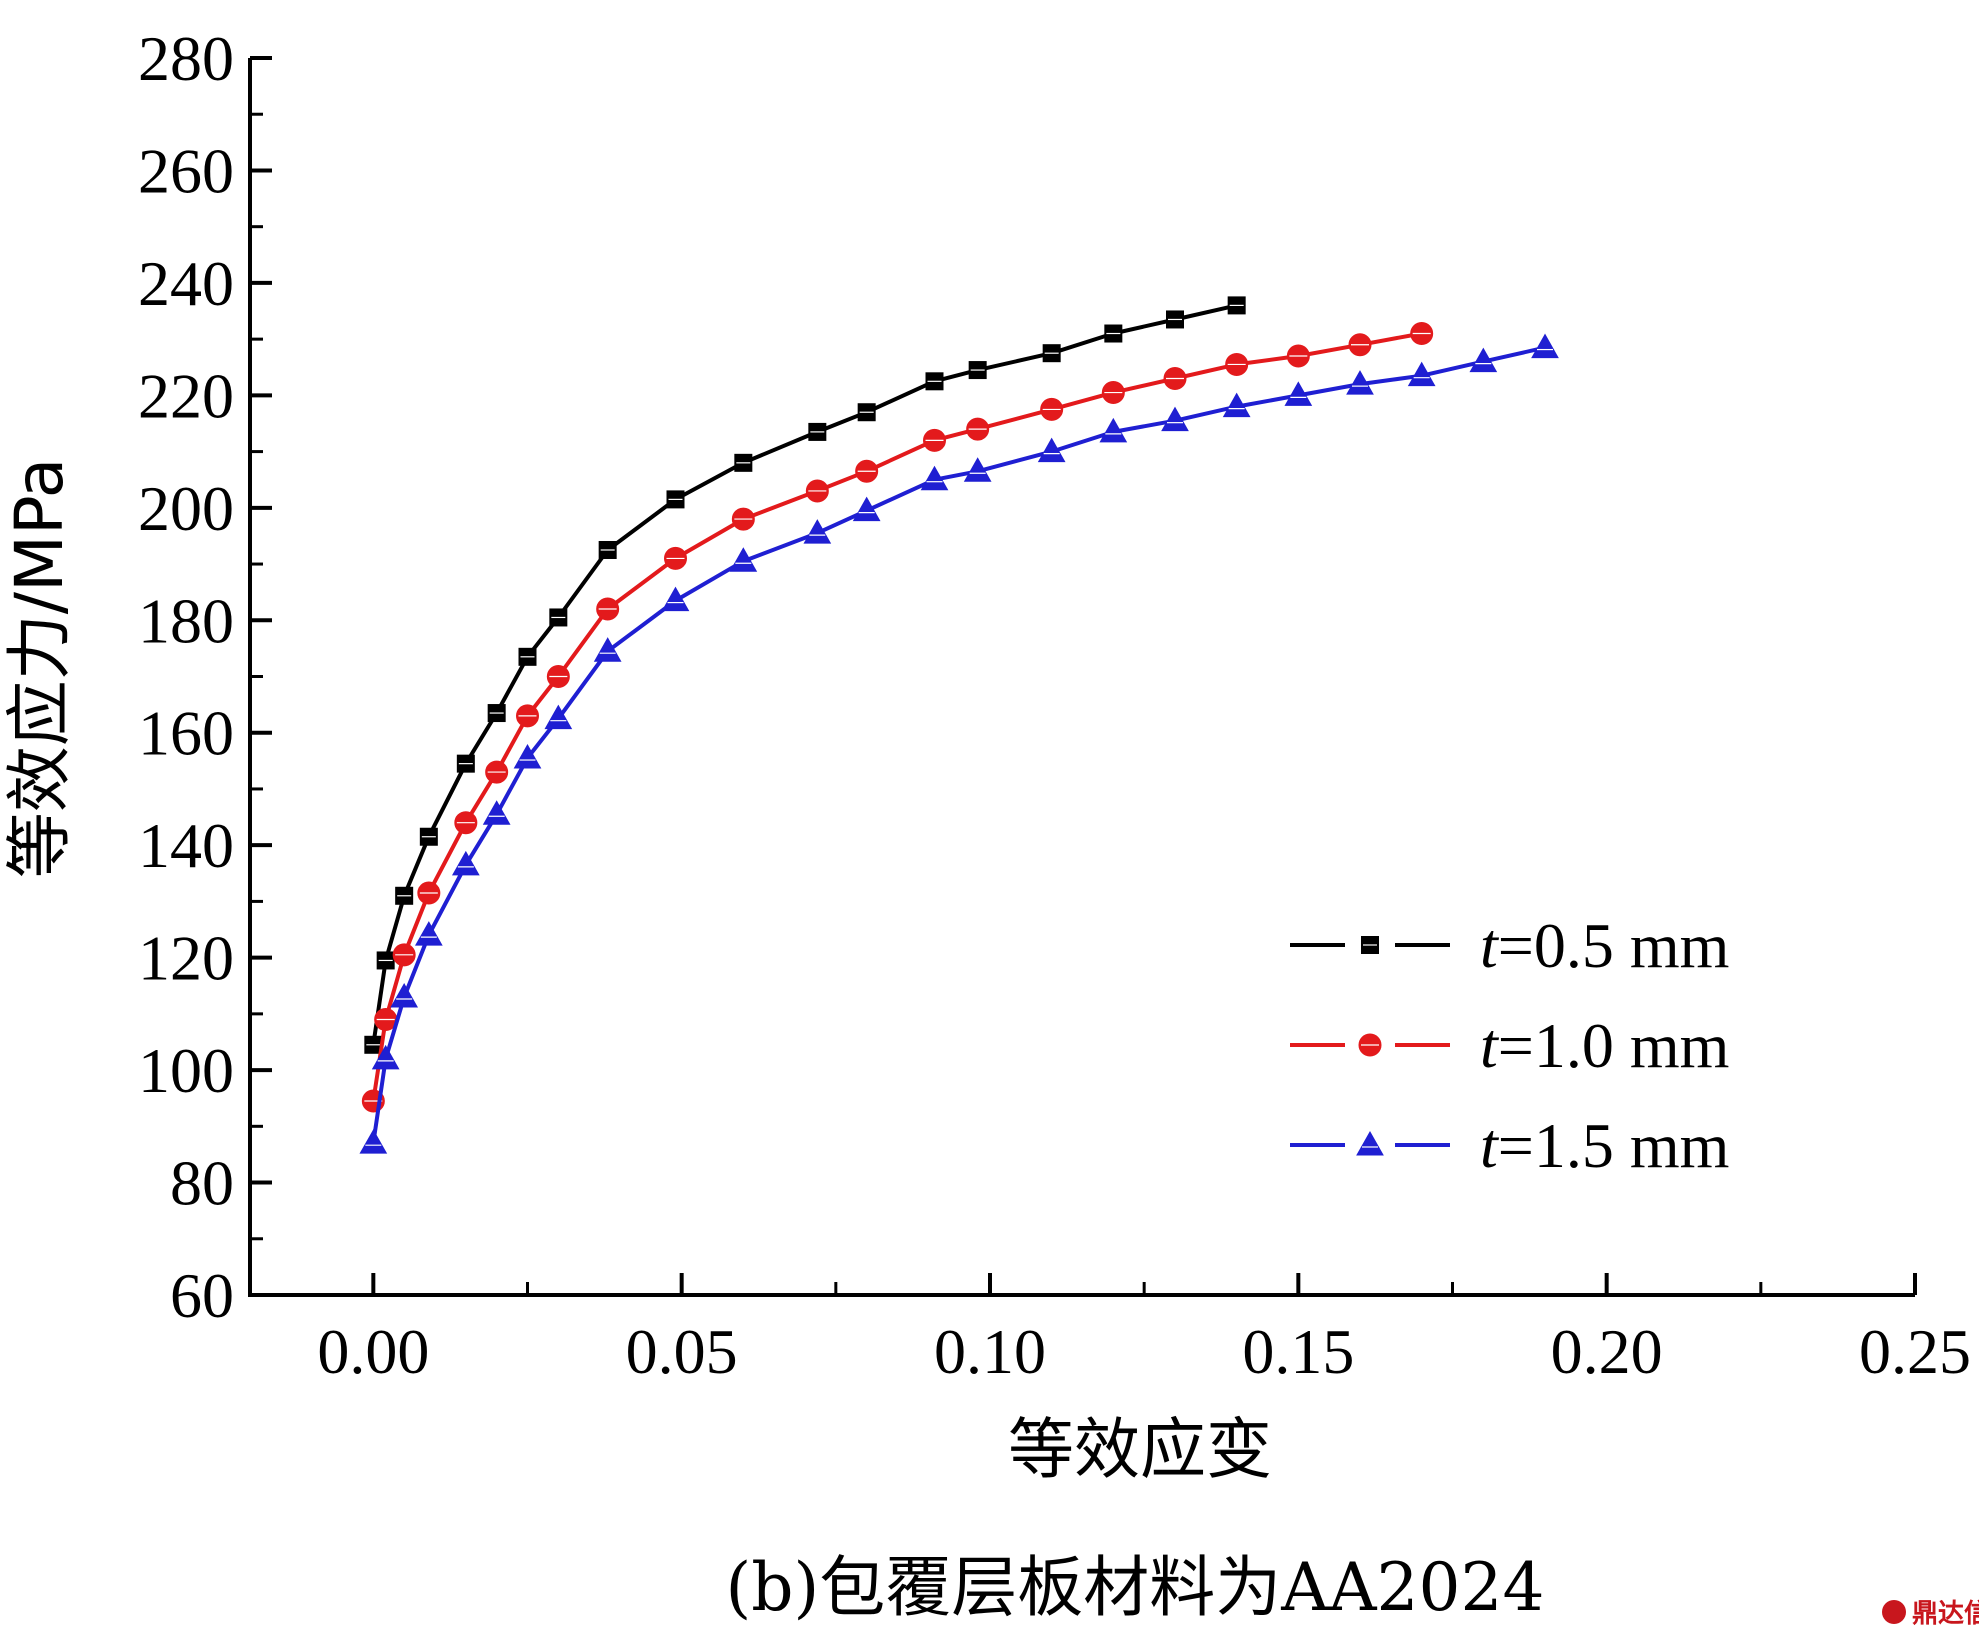 This screenshot has height=1631, width=1979. I want to click on legend-marker, so click(1370, 1143).